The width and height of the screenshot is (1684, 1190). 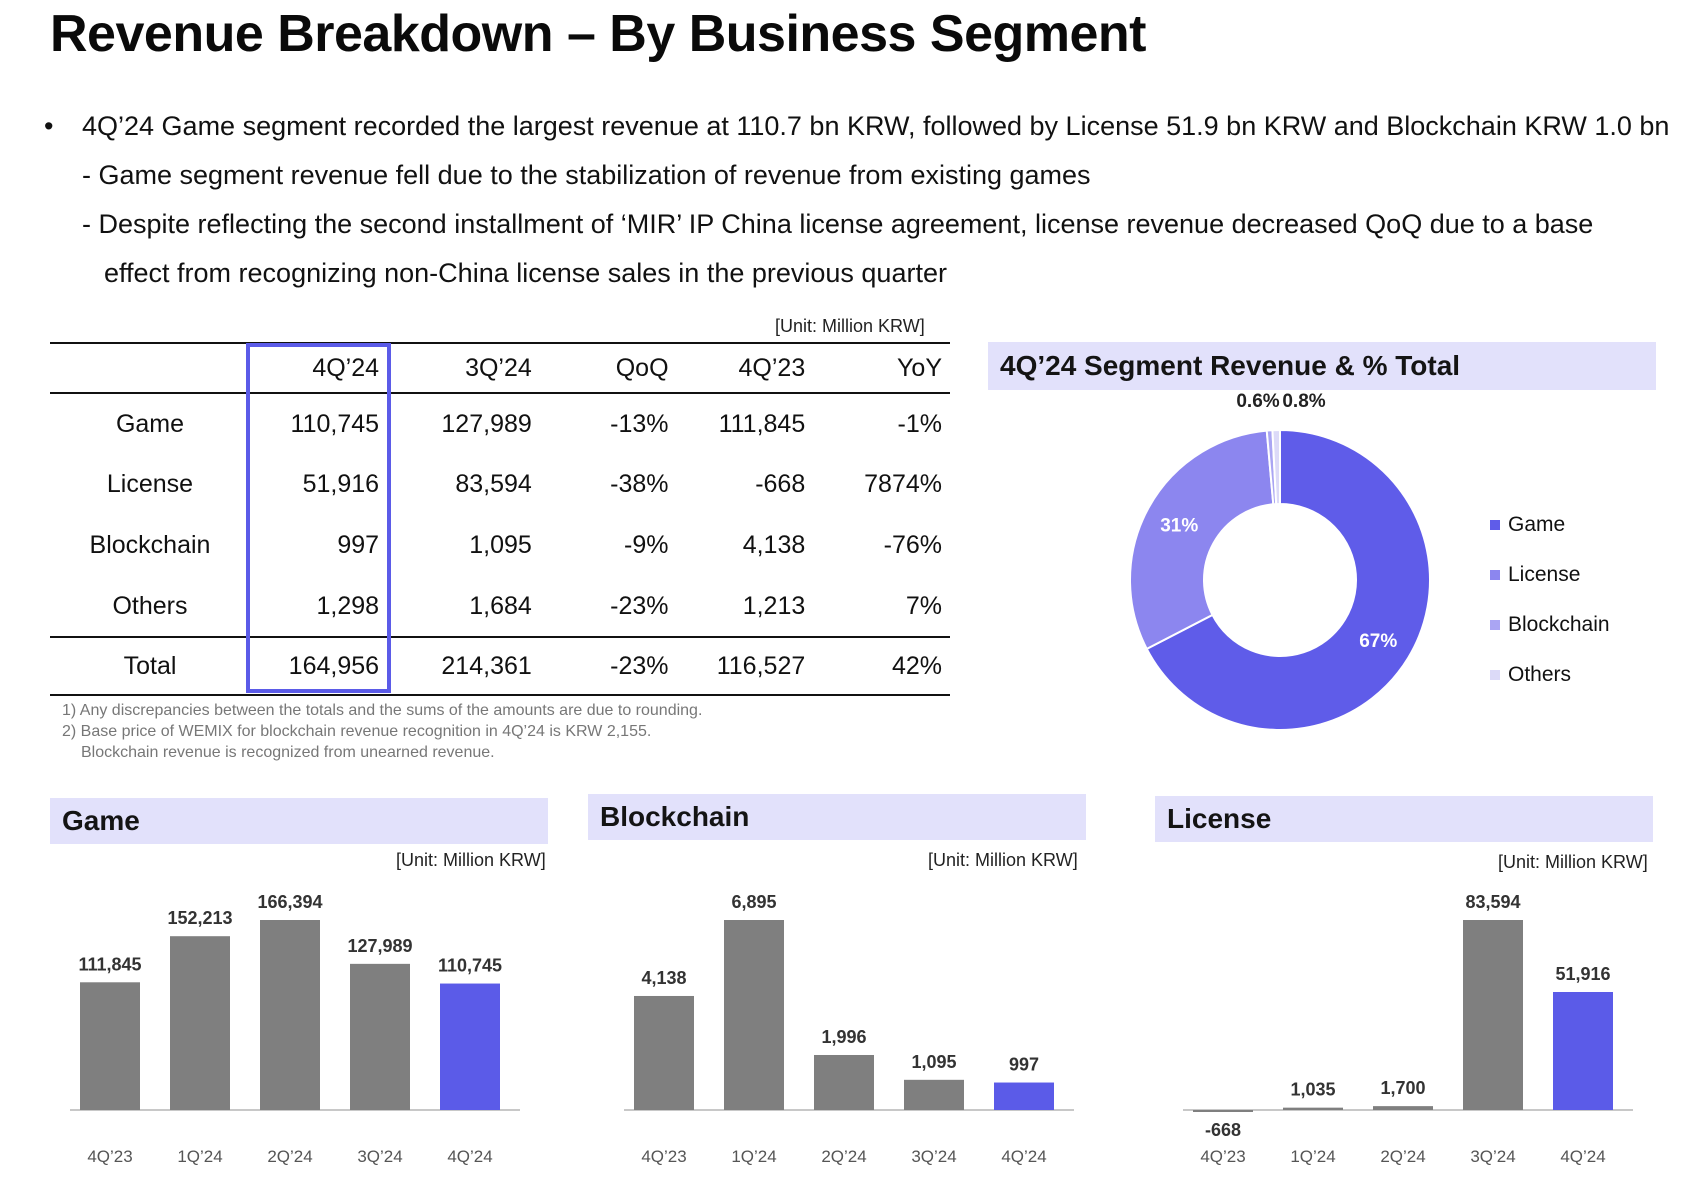 I want to click on legend-item-game: Game, so click(x=1550, y=525).